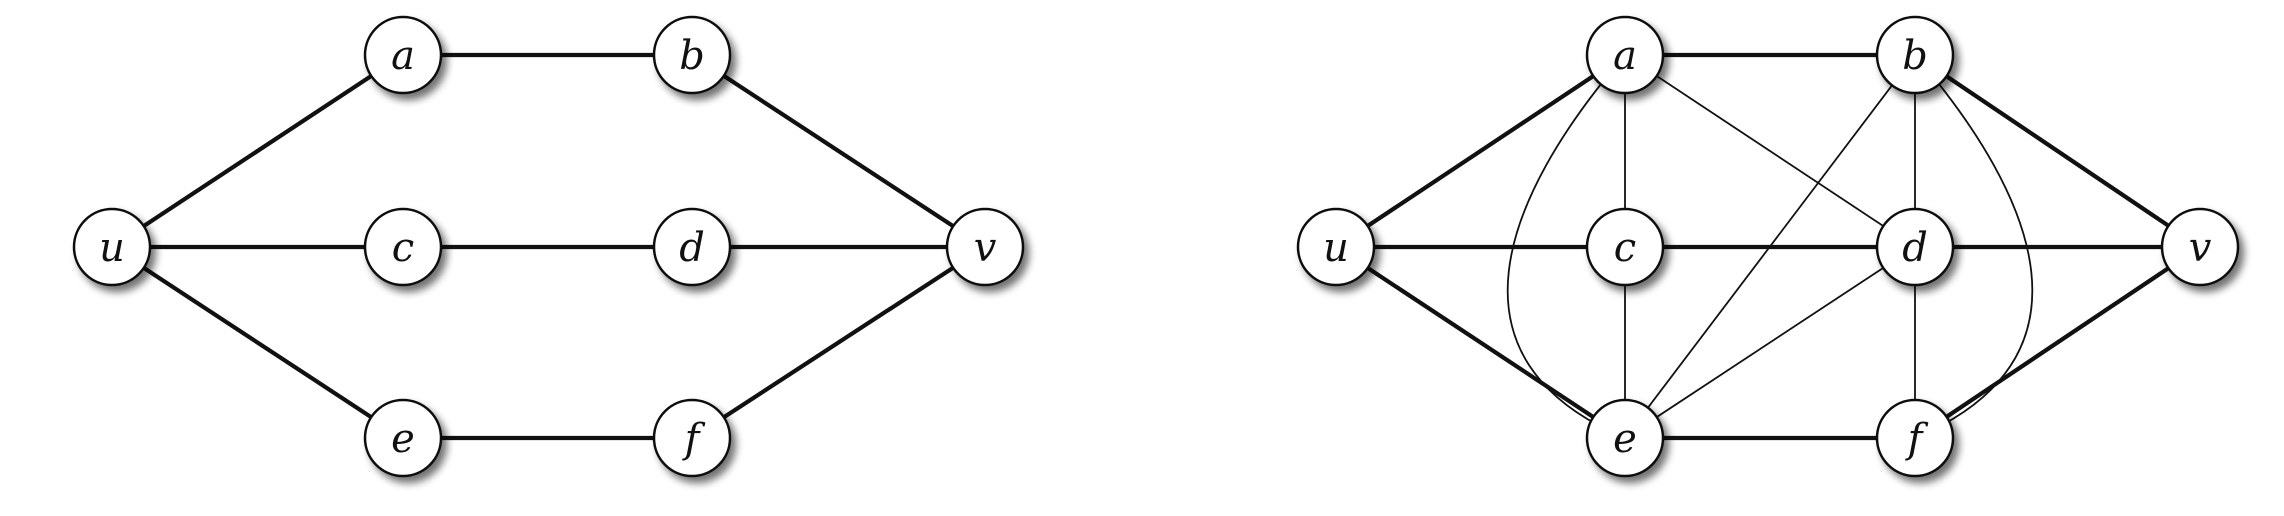 The image size is (2284, 516). I want to click on edge-b-f, so click(1974, 246).